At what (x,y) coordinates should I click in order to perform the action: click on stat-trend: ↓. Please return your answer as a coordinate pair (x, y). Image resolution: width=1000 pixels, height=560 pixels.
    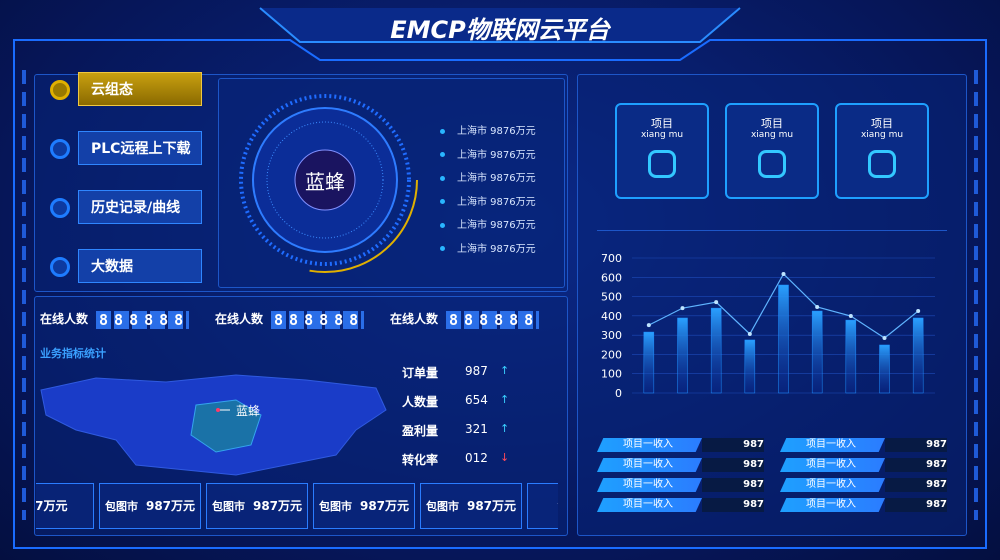
    Looking at the image, I should click on (505, 457).